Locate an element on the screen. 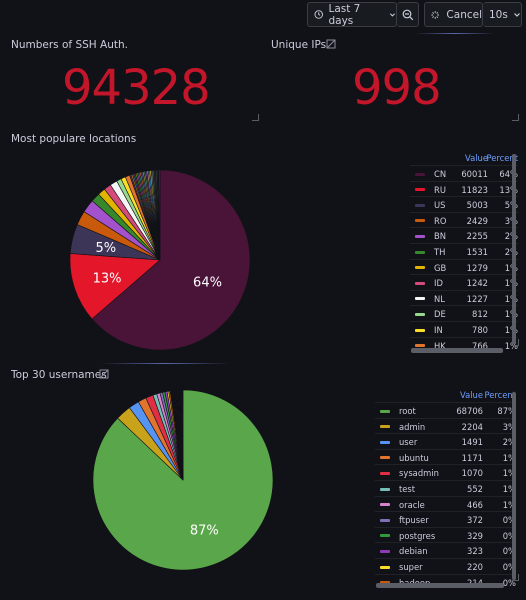 This screenshot has width=526, height=600. legend-item-nl: NL 12271% is located at coordinates (464, 298).